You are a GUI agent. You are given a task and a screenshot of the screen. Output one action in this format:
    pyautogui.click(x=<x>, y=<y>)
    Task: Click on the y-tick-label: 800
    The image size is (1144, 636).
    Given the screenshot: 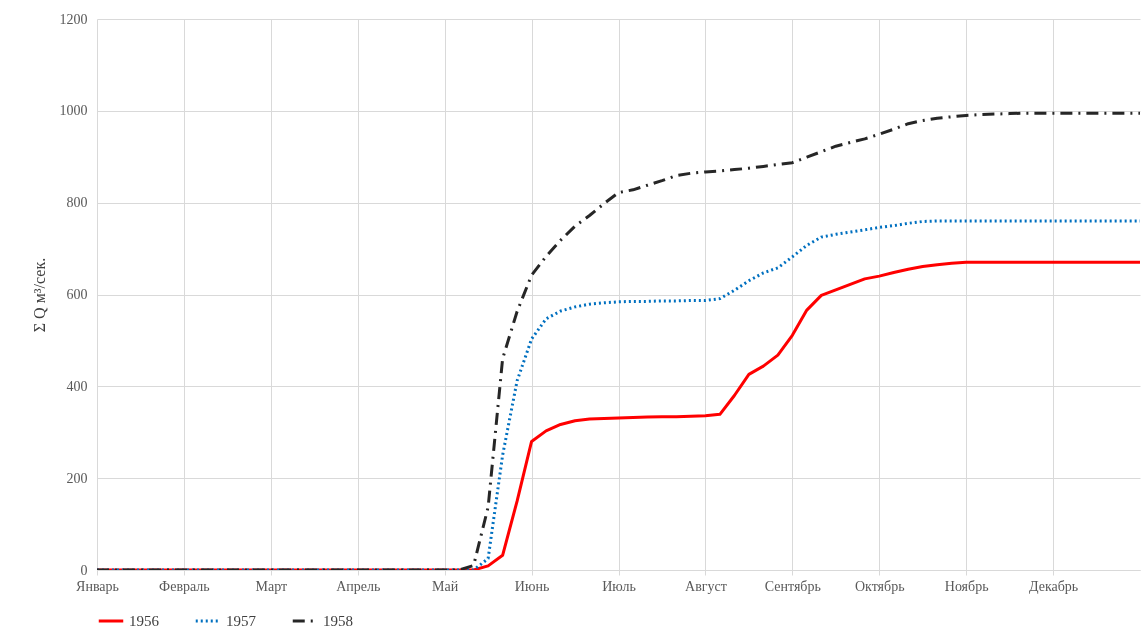 What is the action you would take?
    pyautogui.click(x=77, y=203)
    